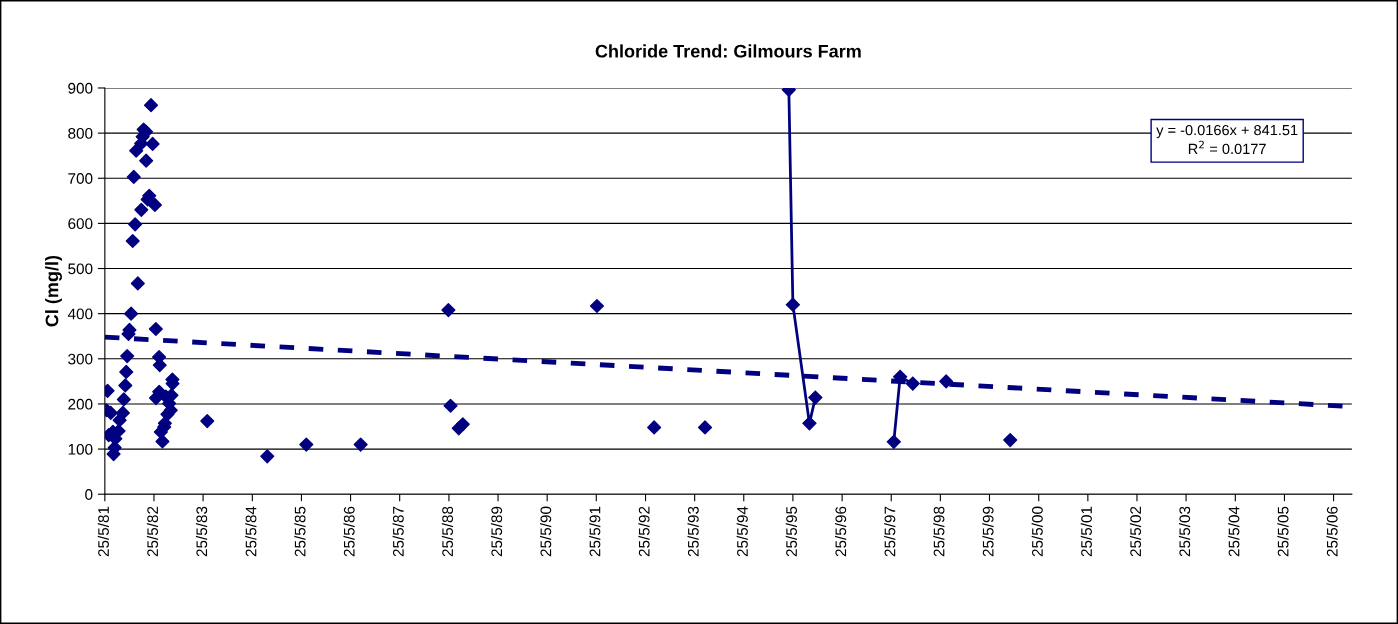 The image size is (1398, 624). I want to click on annotation: R$^{2}$ = 0.0177, so click(1227, 147).